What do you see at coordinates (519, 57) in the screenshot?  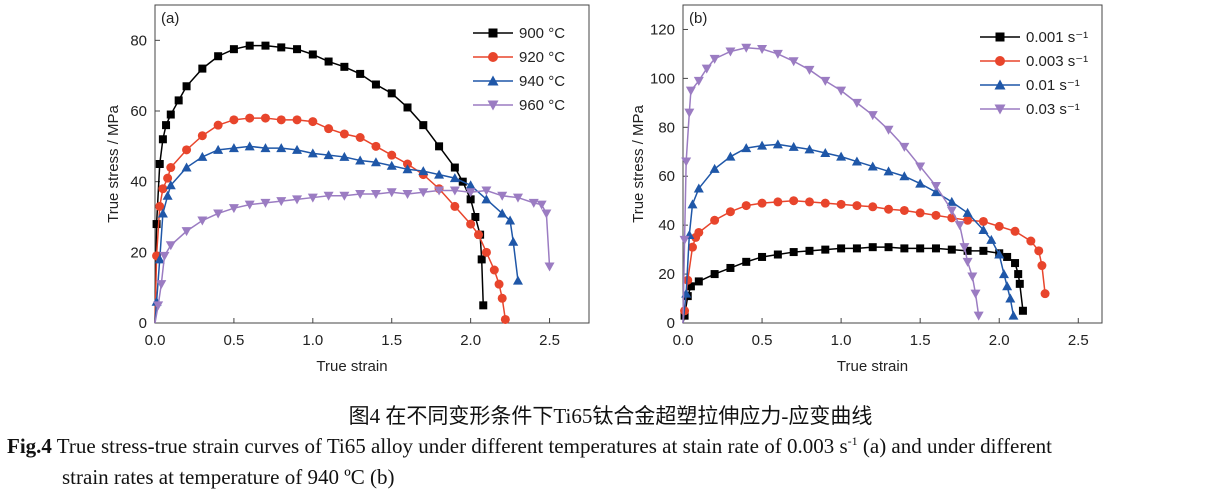 I see `legend-entry: 920 °C` at bounding box center [519, 57].